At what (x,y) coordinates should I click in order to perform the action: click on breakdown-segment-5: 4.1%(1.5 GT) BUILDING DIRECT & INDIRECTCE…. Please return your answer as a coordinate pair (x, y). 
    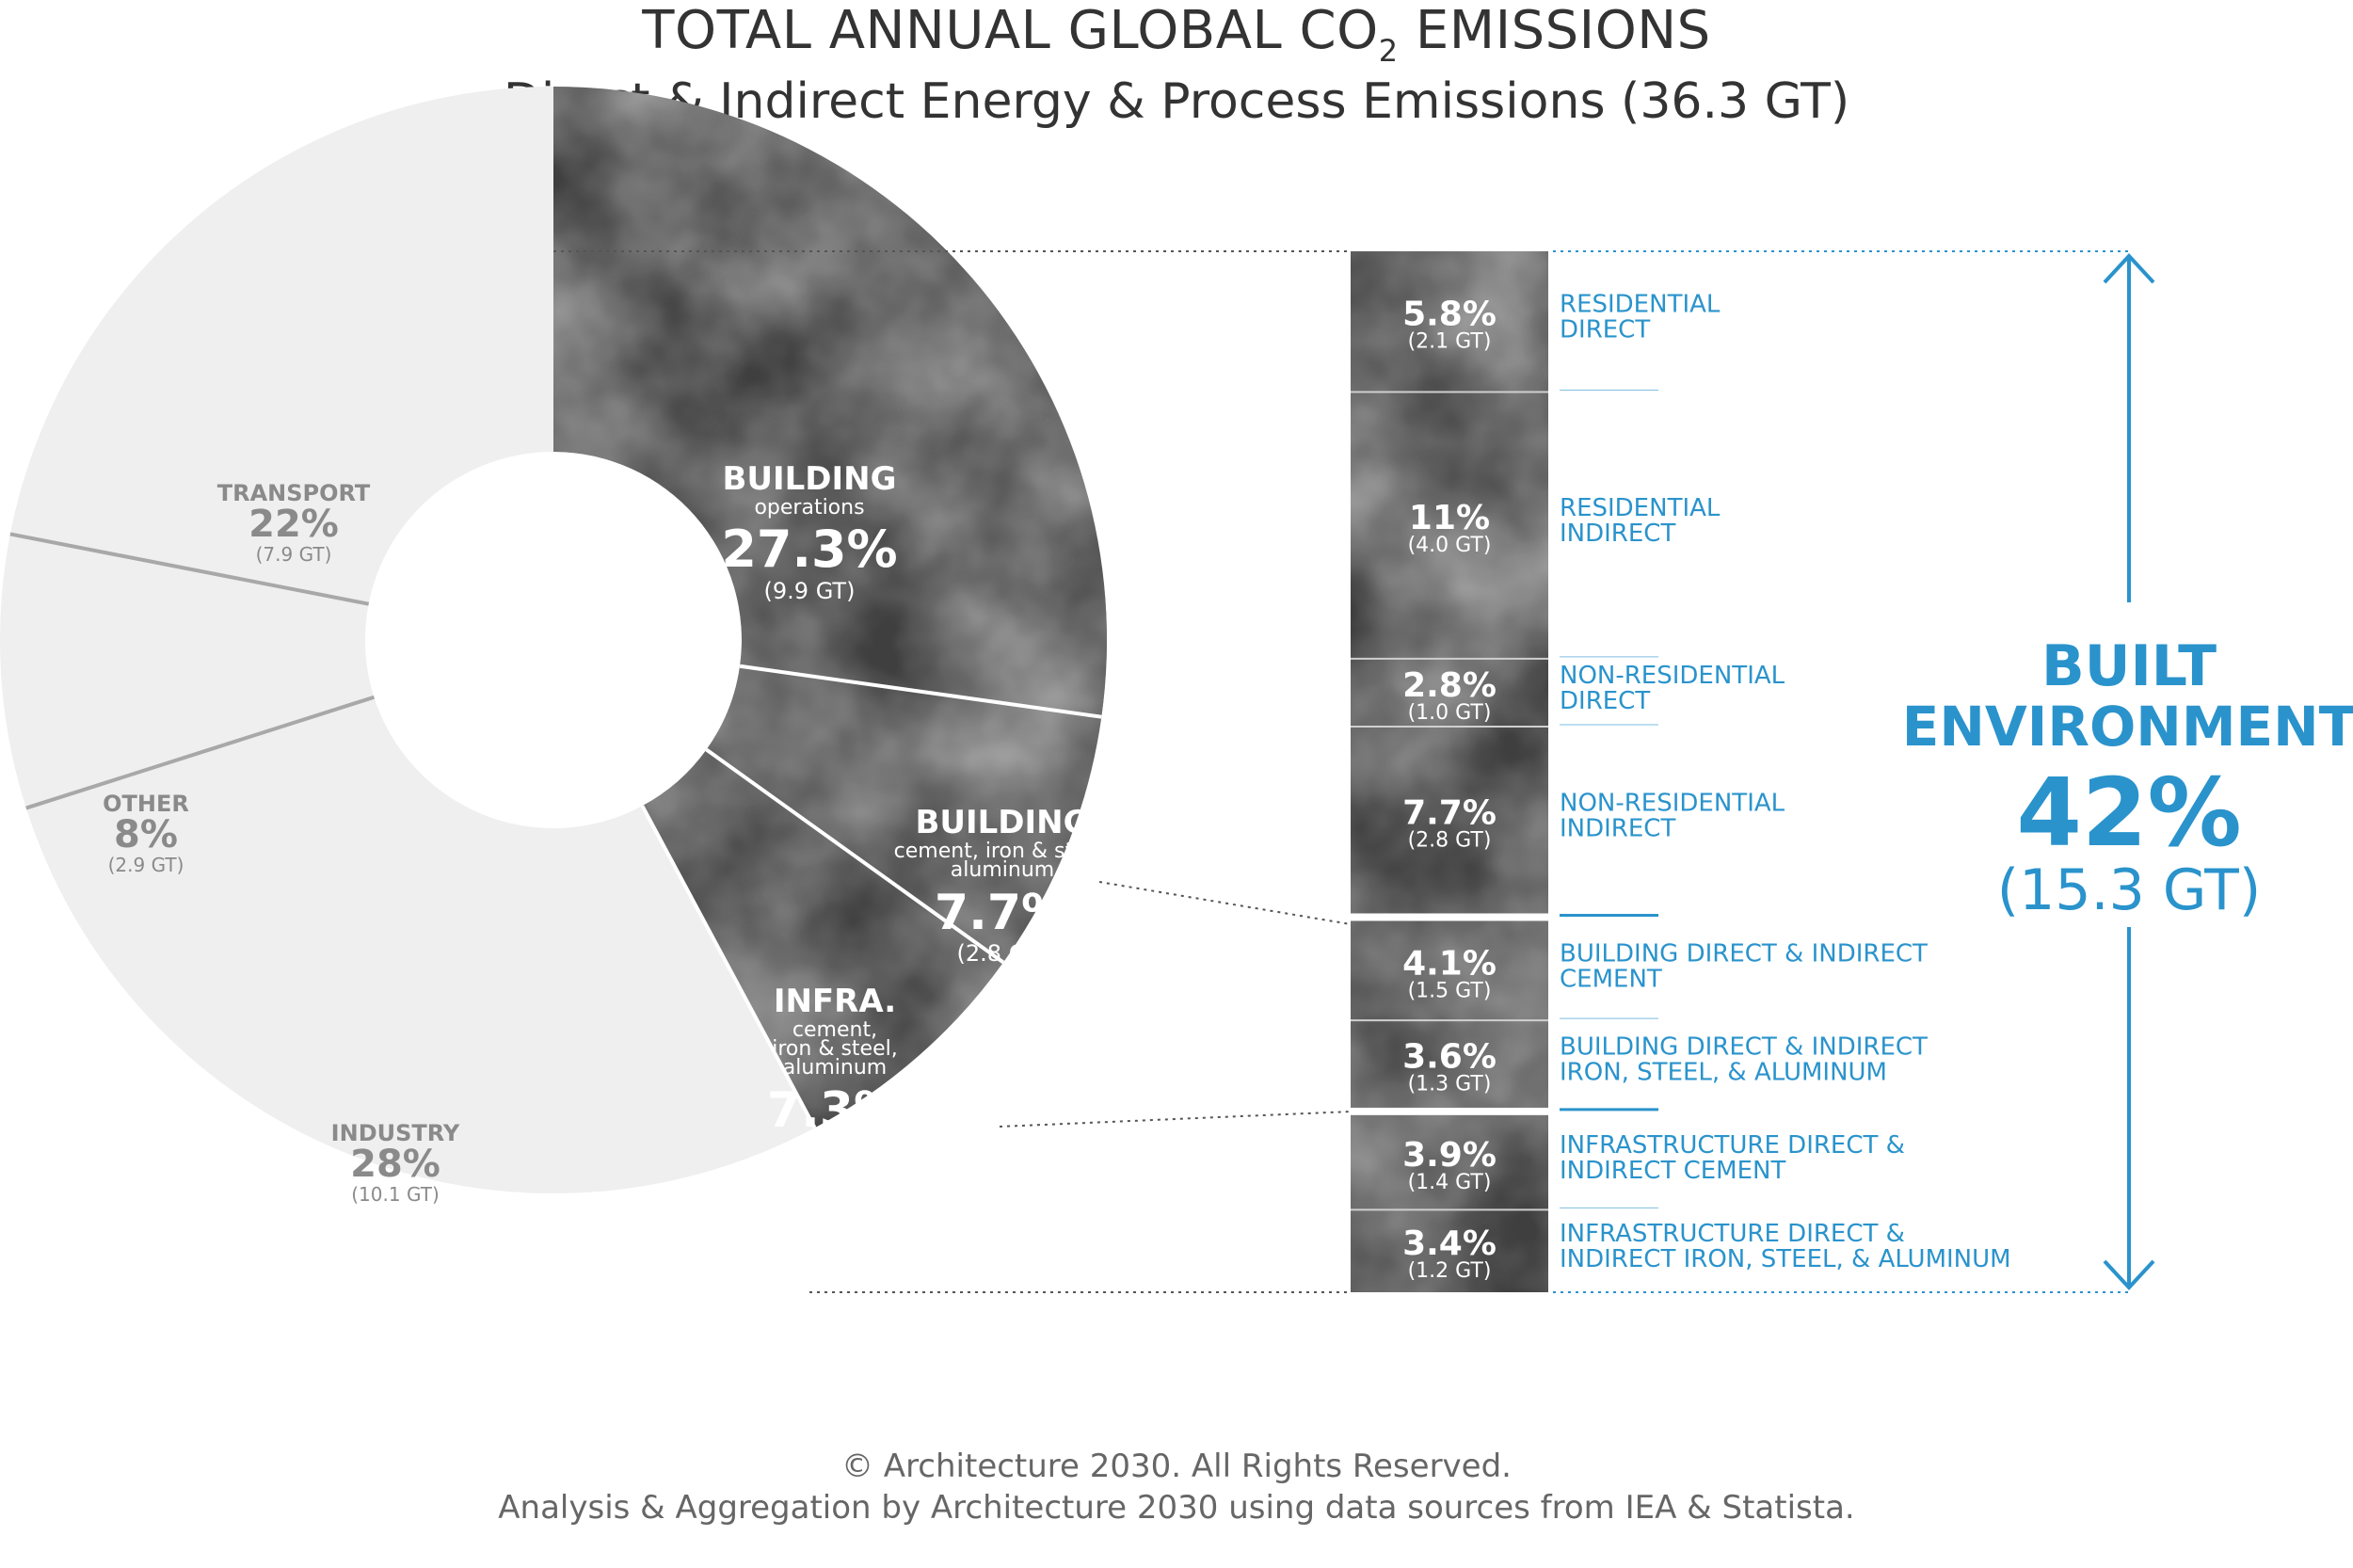
    Looking at the image, I should click on (1639, 970).